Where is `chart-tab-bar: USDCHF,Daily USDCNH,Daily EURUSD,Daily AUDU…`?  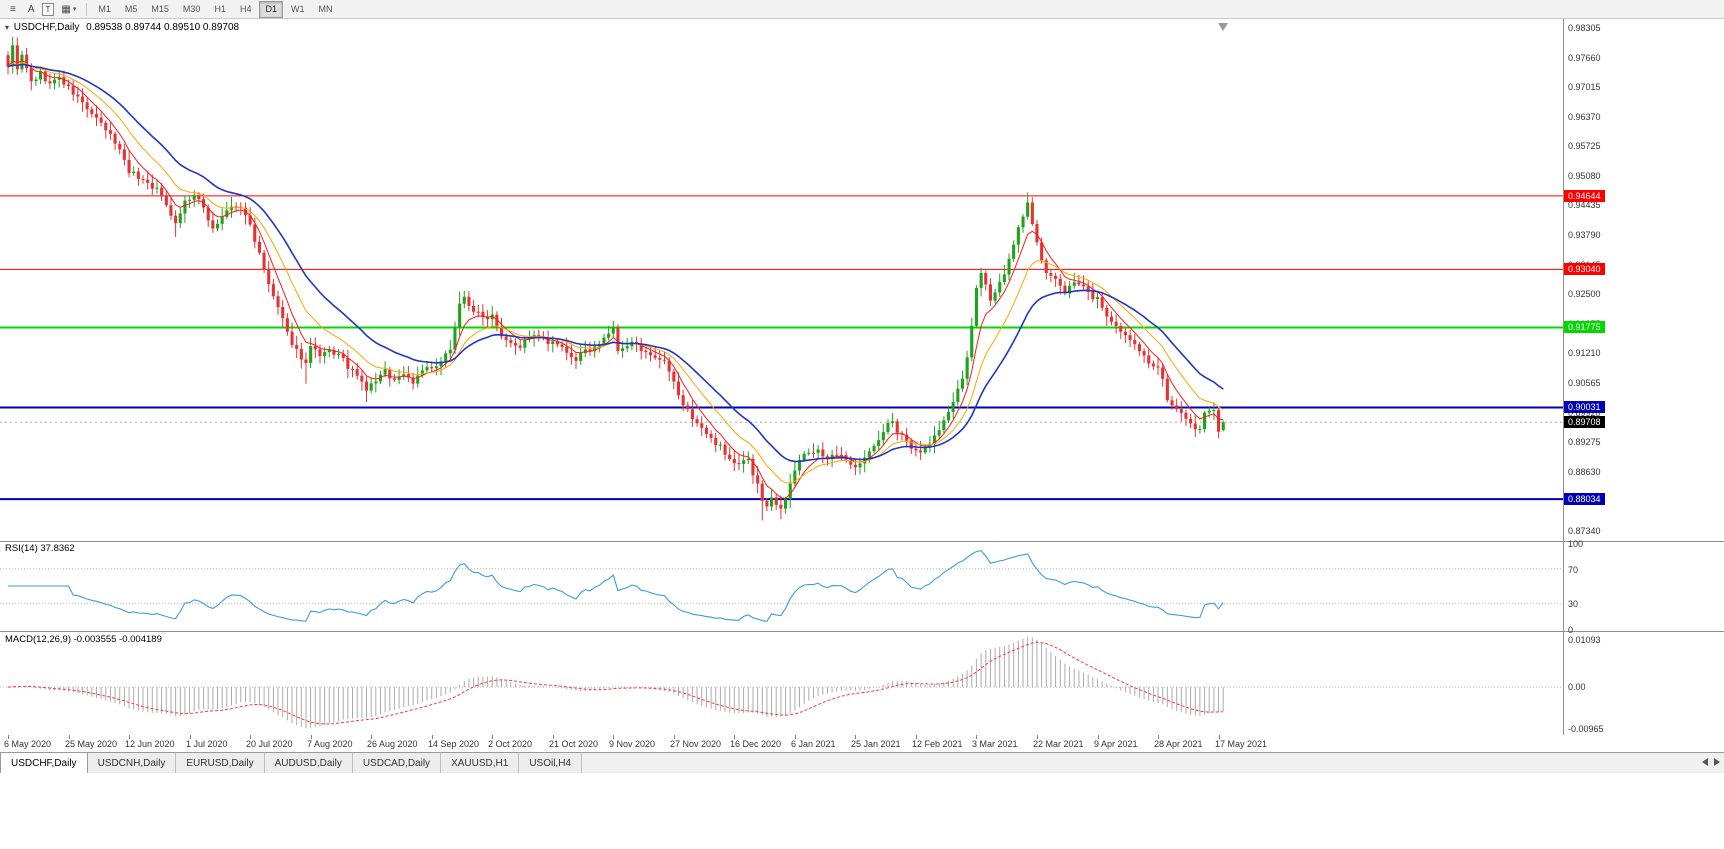 chart-tab-bar: USDCHF,Daily USDCNH,Daily EURUSD,Daily AUDU… is located at coordinates (862, 762).